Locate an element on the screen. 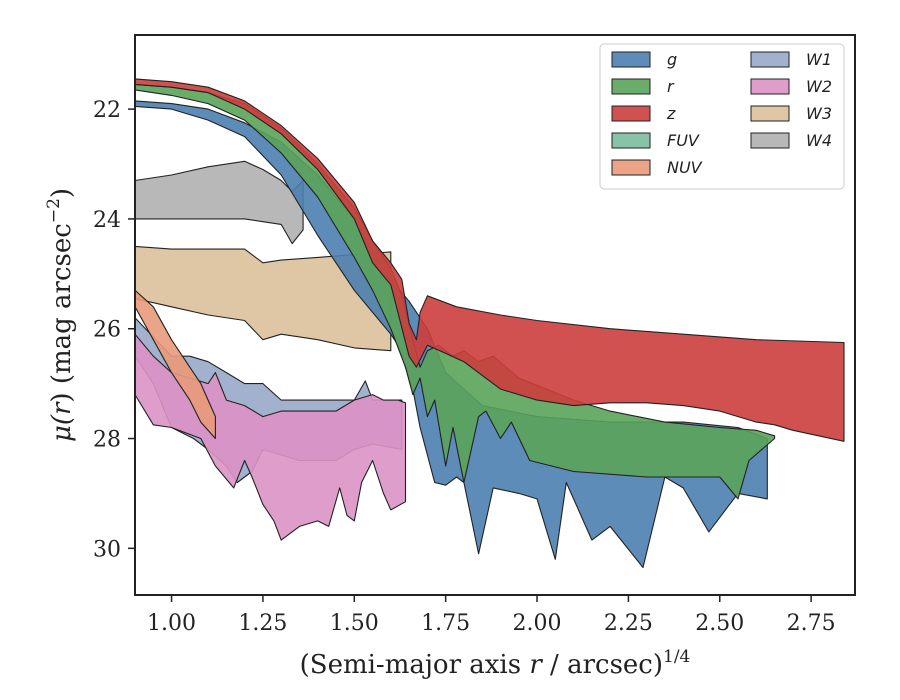 The image size is (900, 700). y-tick-label: 30 is located at coordinates (107, 549).